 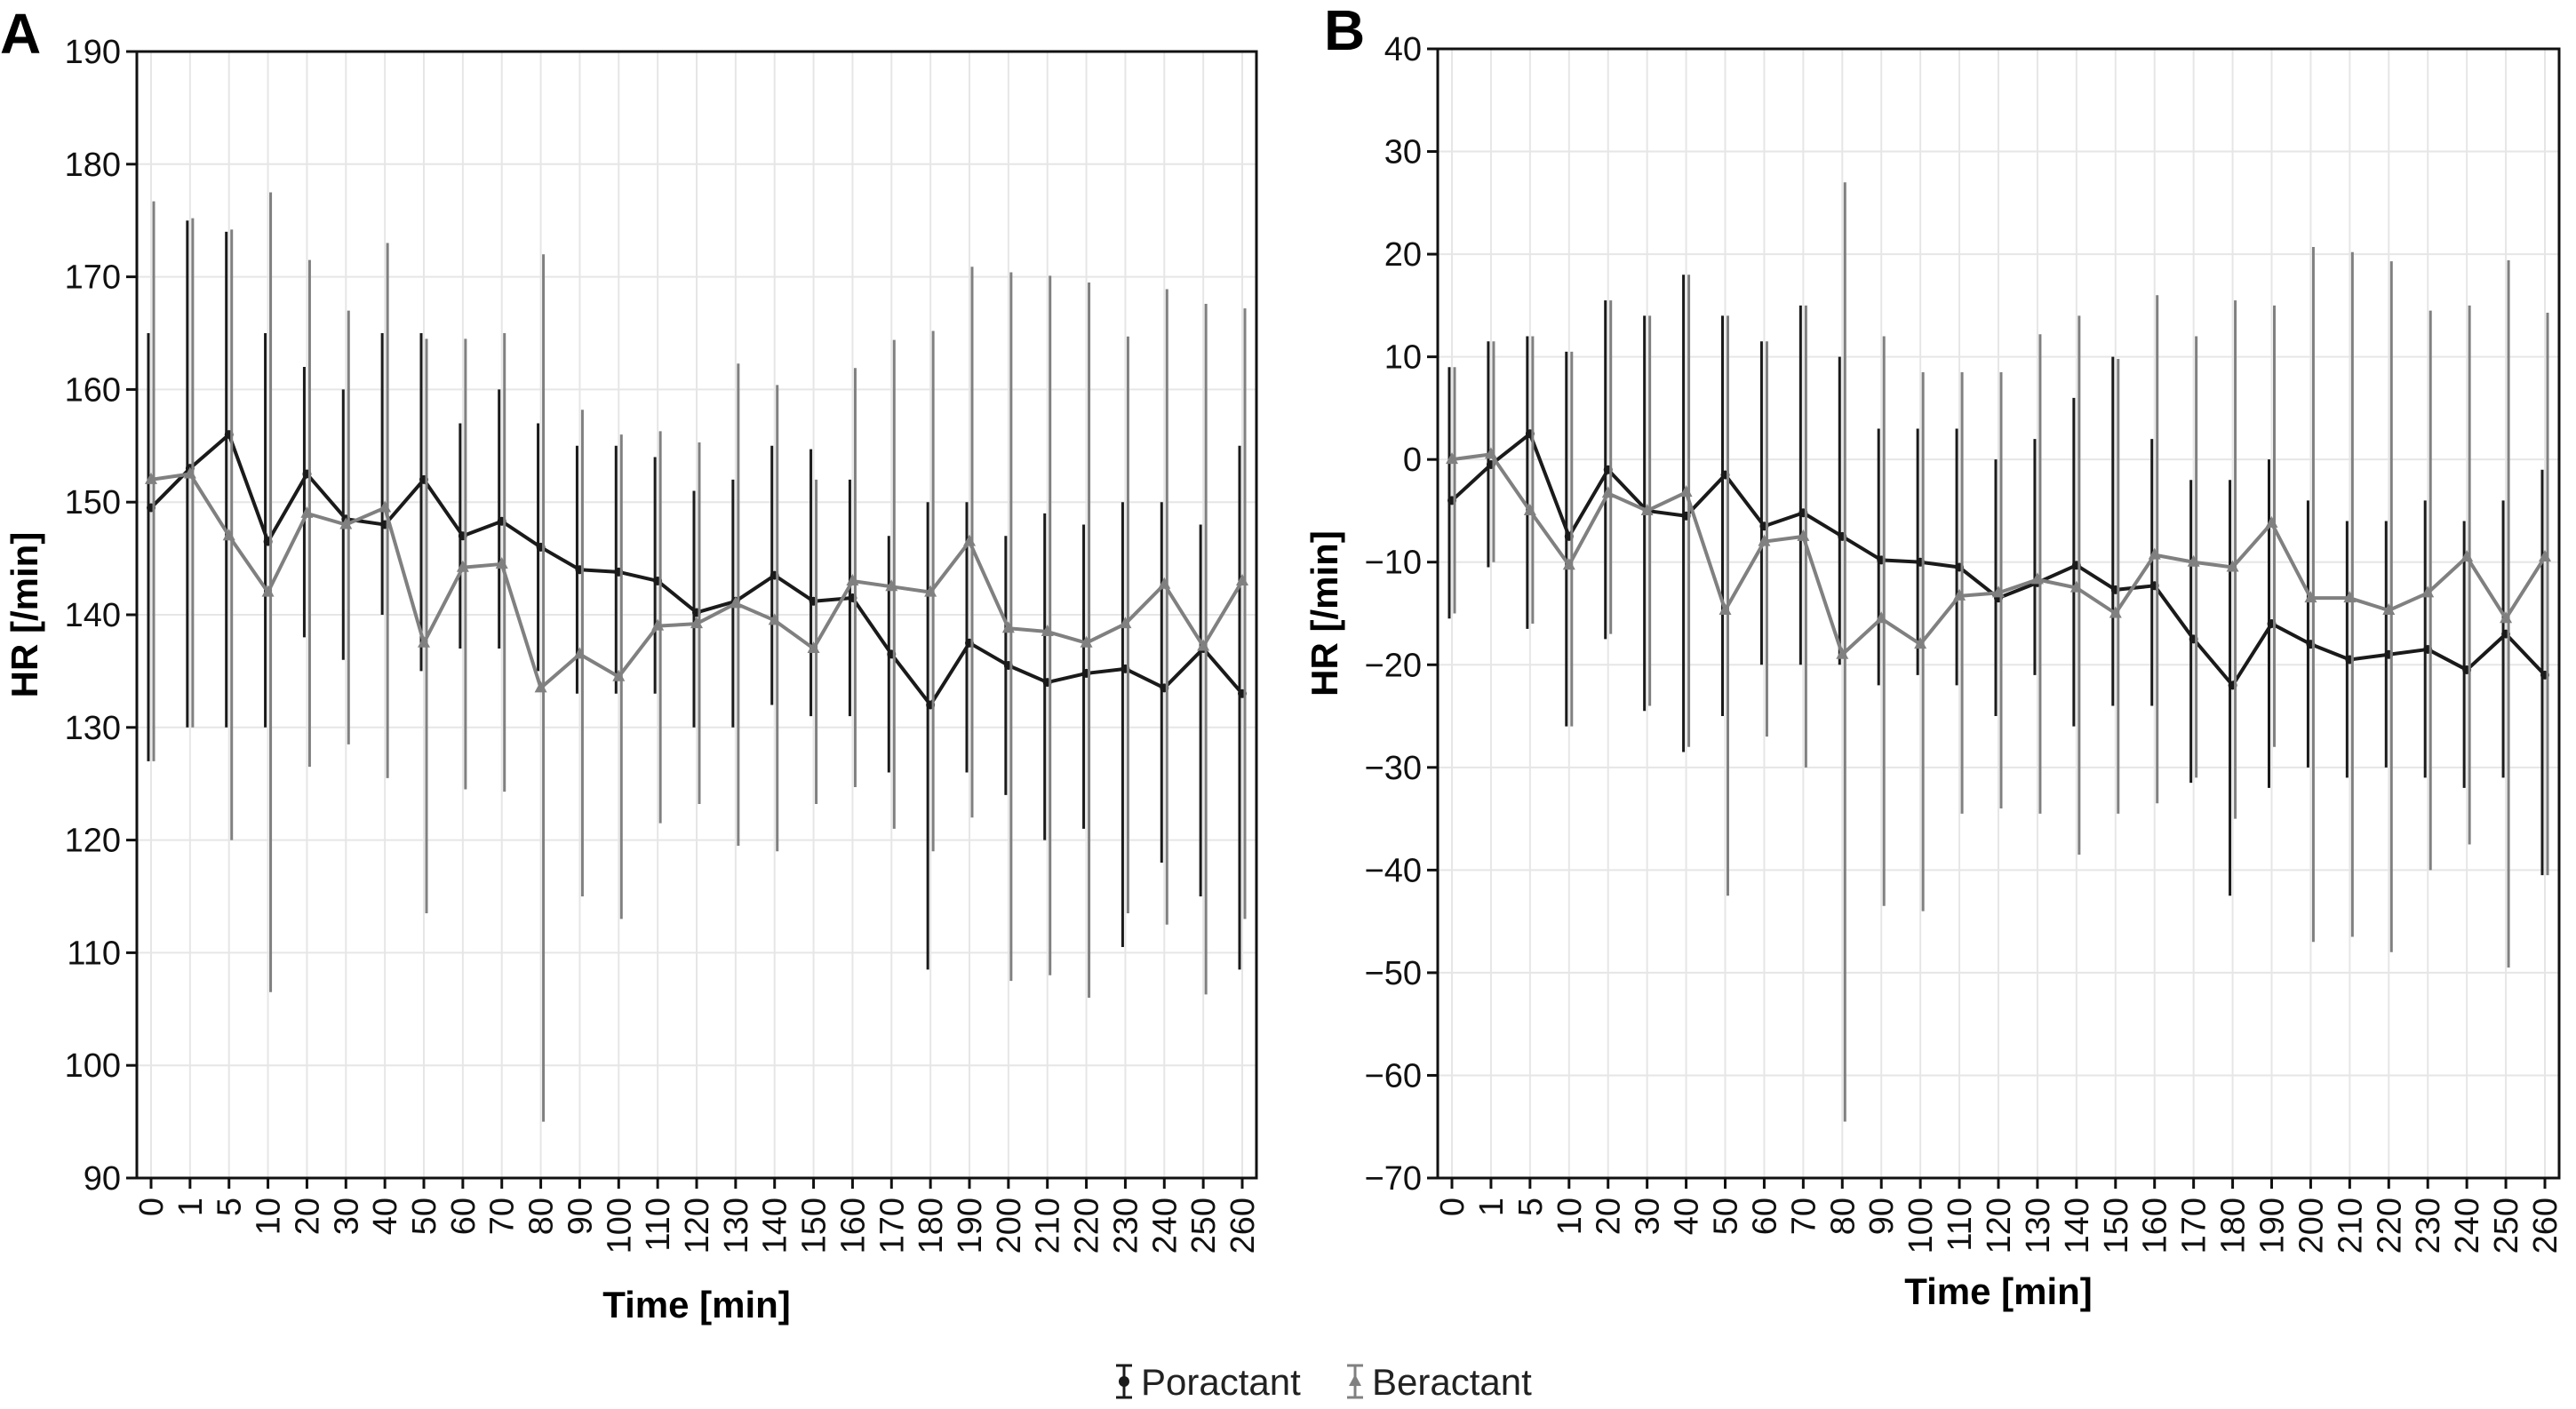 I want to click on y-tick-label: −10, so click(x=1394, y=563).